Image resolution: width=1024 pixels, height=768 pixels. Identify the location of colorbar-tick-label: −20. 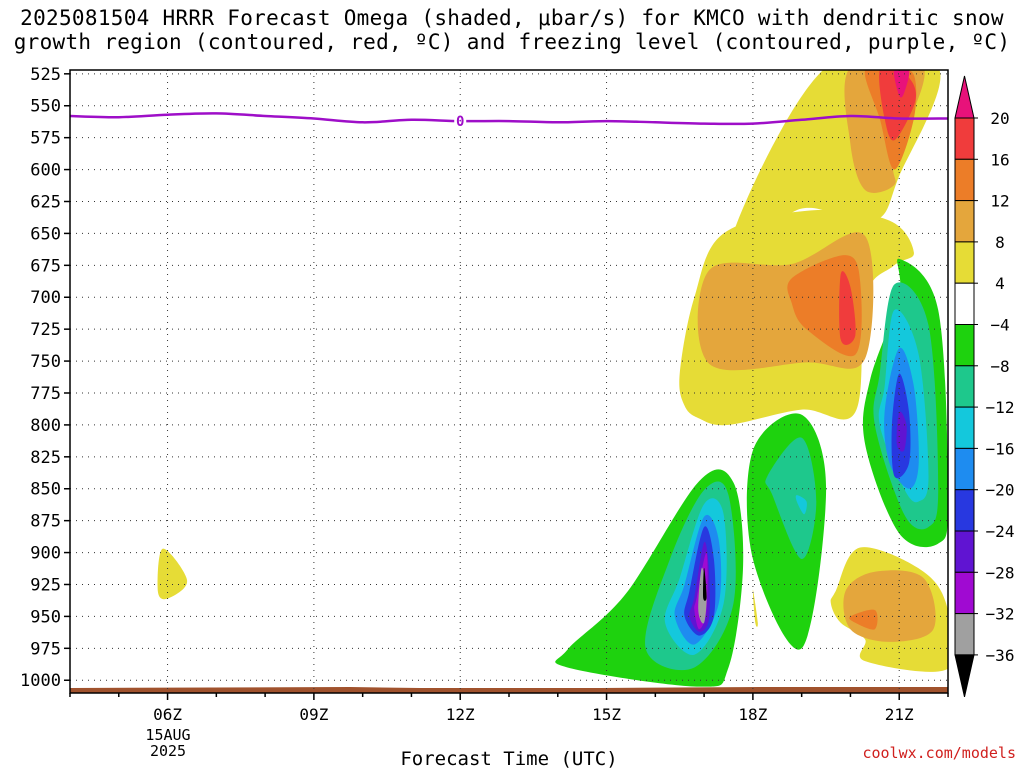
(1000, 490).